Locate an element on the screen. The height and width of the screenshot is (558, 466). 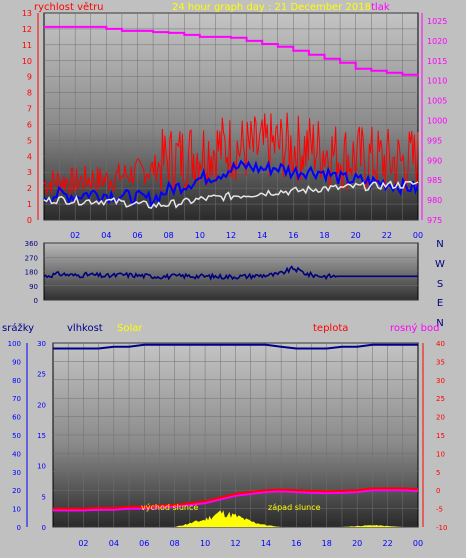
pressure-tick: 1025 is located at coordinates (437, 21).